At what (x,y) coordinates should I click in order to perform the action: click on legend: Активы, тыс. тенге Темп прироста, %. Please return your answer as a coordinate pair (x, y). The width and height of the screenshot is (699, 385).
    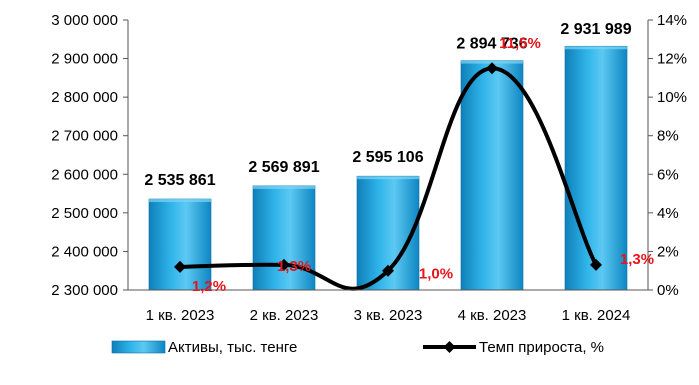
    Looking at the image, I should click on (357, 347).